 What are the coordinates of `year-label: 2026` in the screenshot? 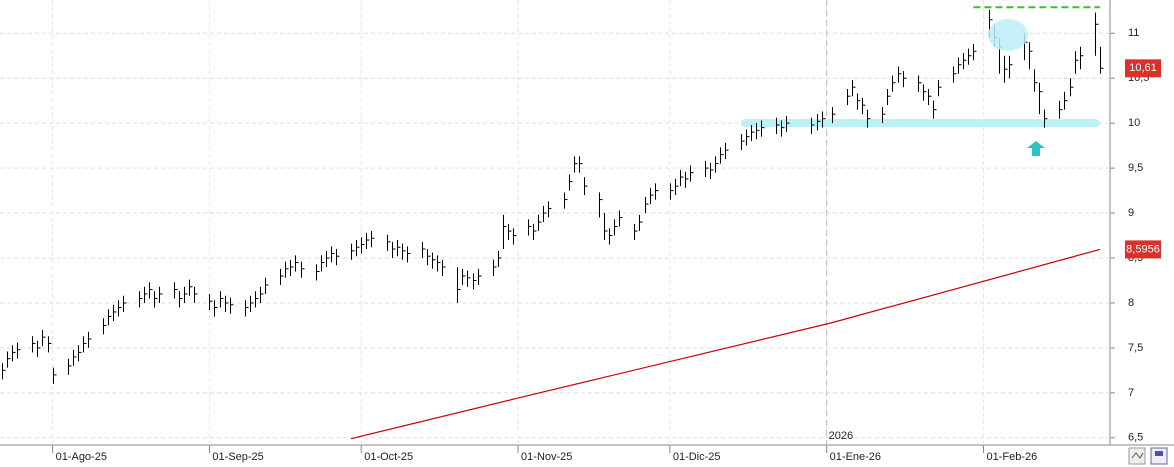 It's located at (841, 436).